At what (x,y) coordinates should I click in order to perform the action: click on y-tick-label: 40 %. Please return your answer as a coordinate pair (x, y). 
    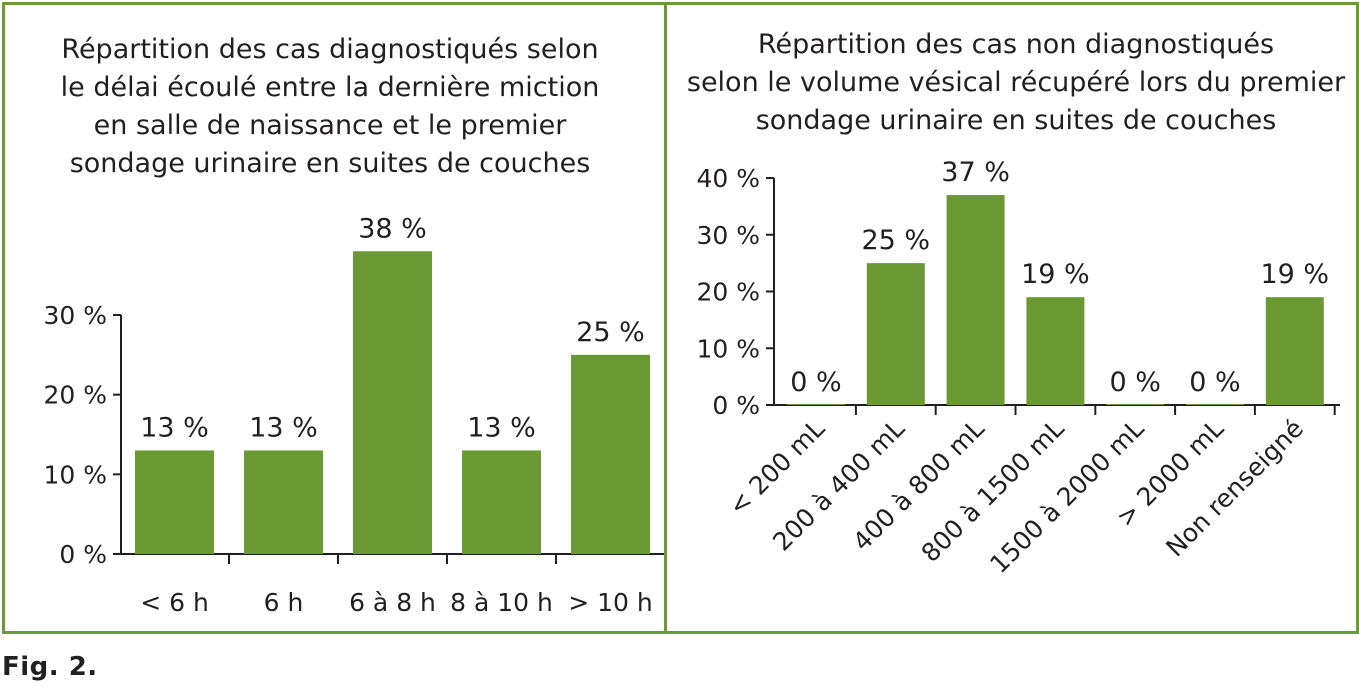
    Looking at the image, I should click on (728, 178).